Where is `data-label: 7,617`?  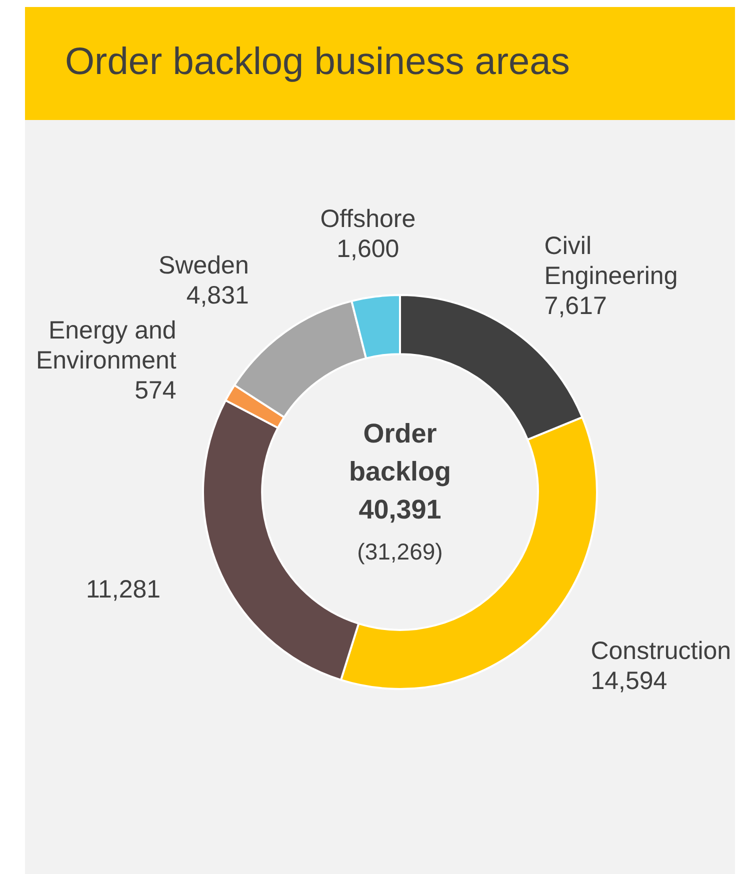 data-label: 7,617 is located at coordinates (575, 306).